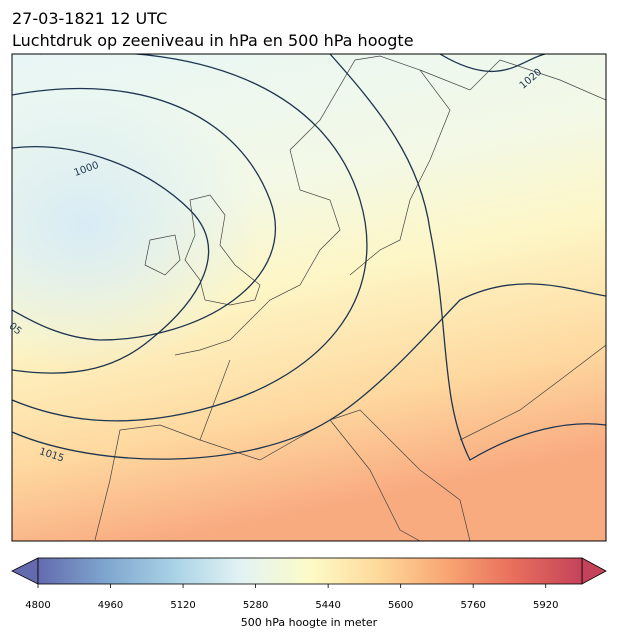  I want to click on colorbar-tick-label: 5920, so click(545, 605).